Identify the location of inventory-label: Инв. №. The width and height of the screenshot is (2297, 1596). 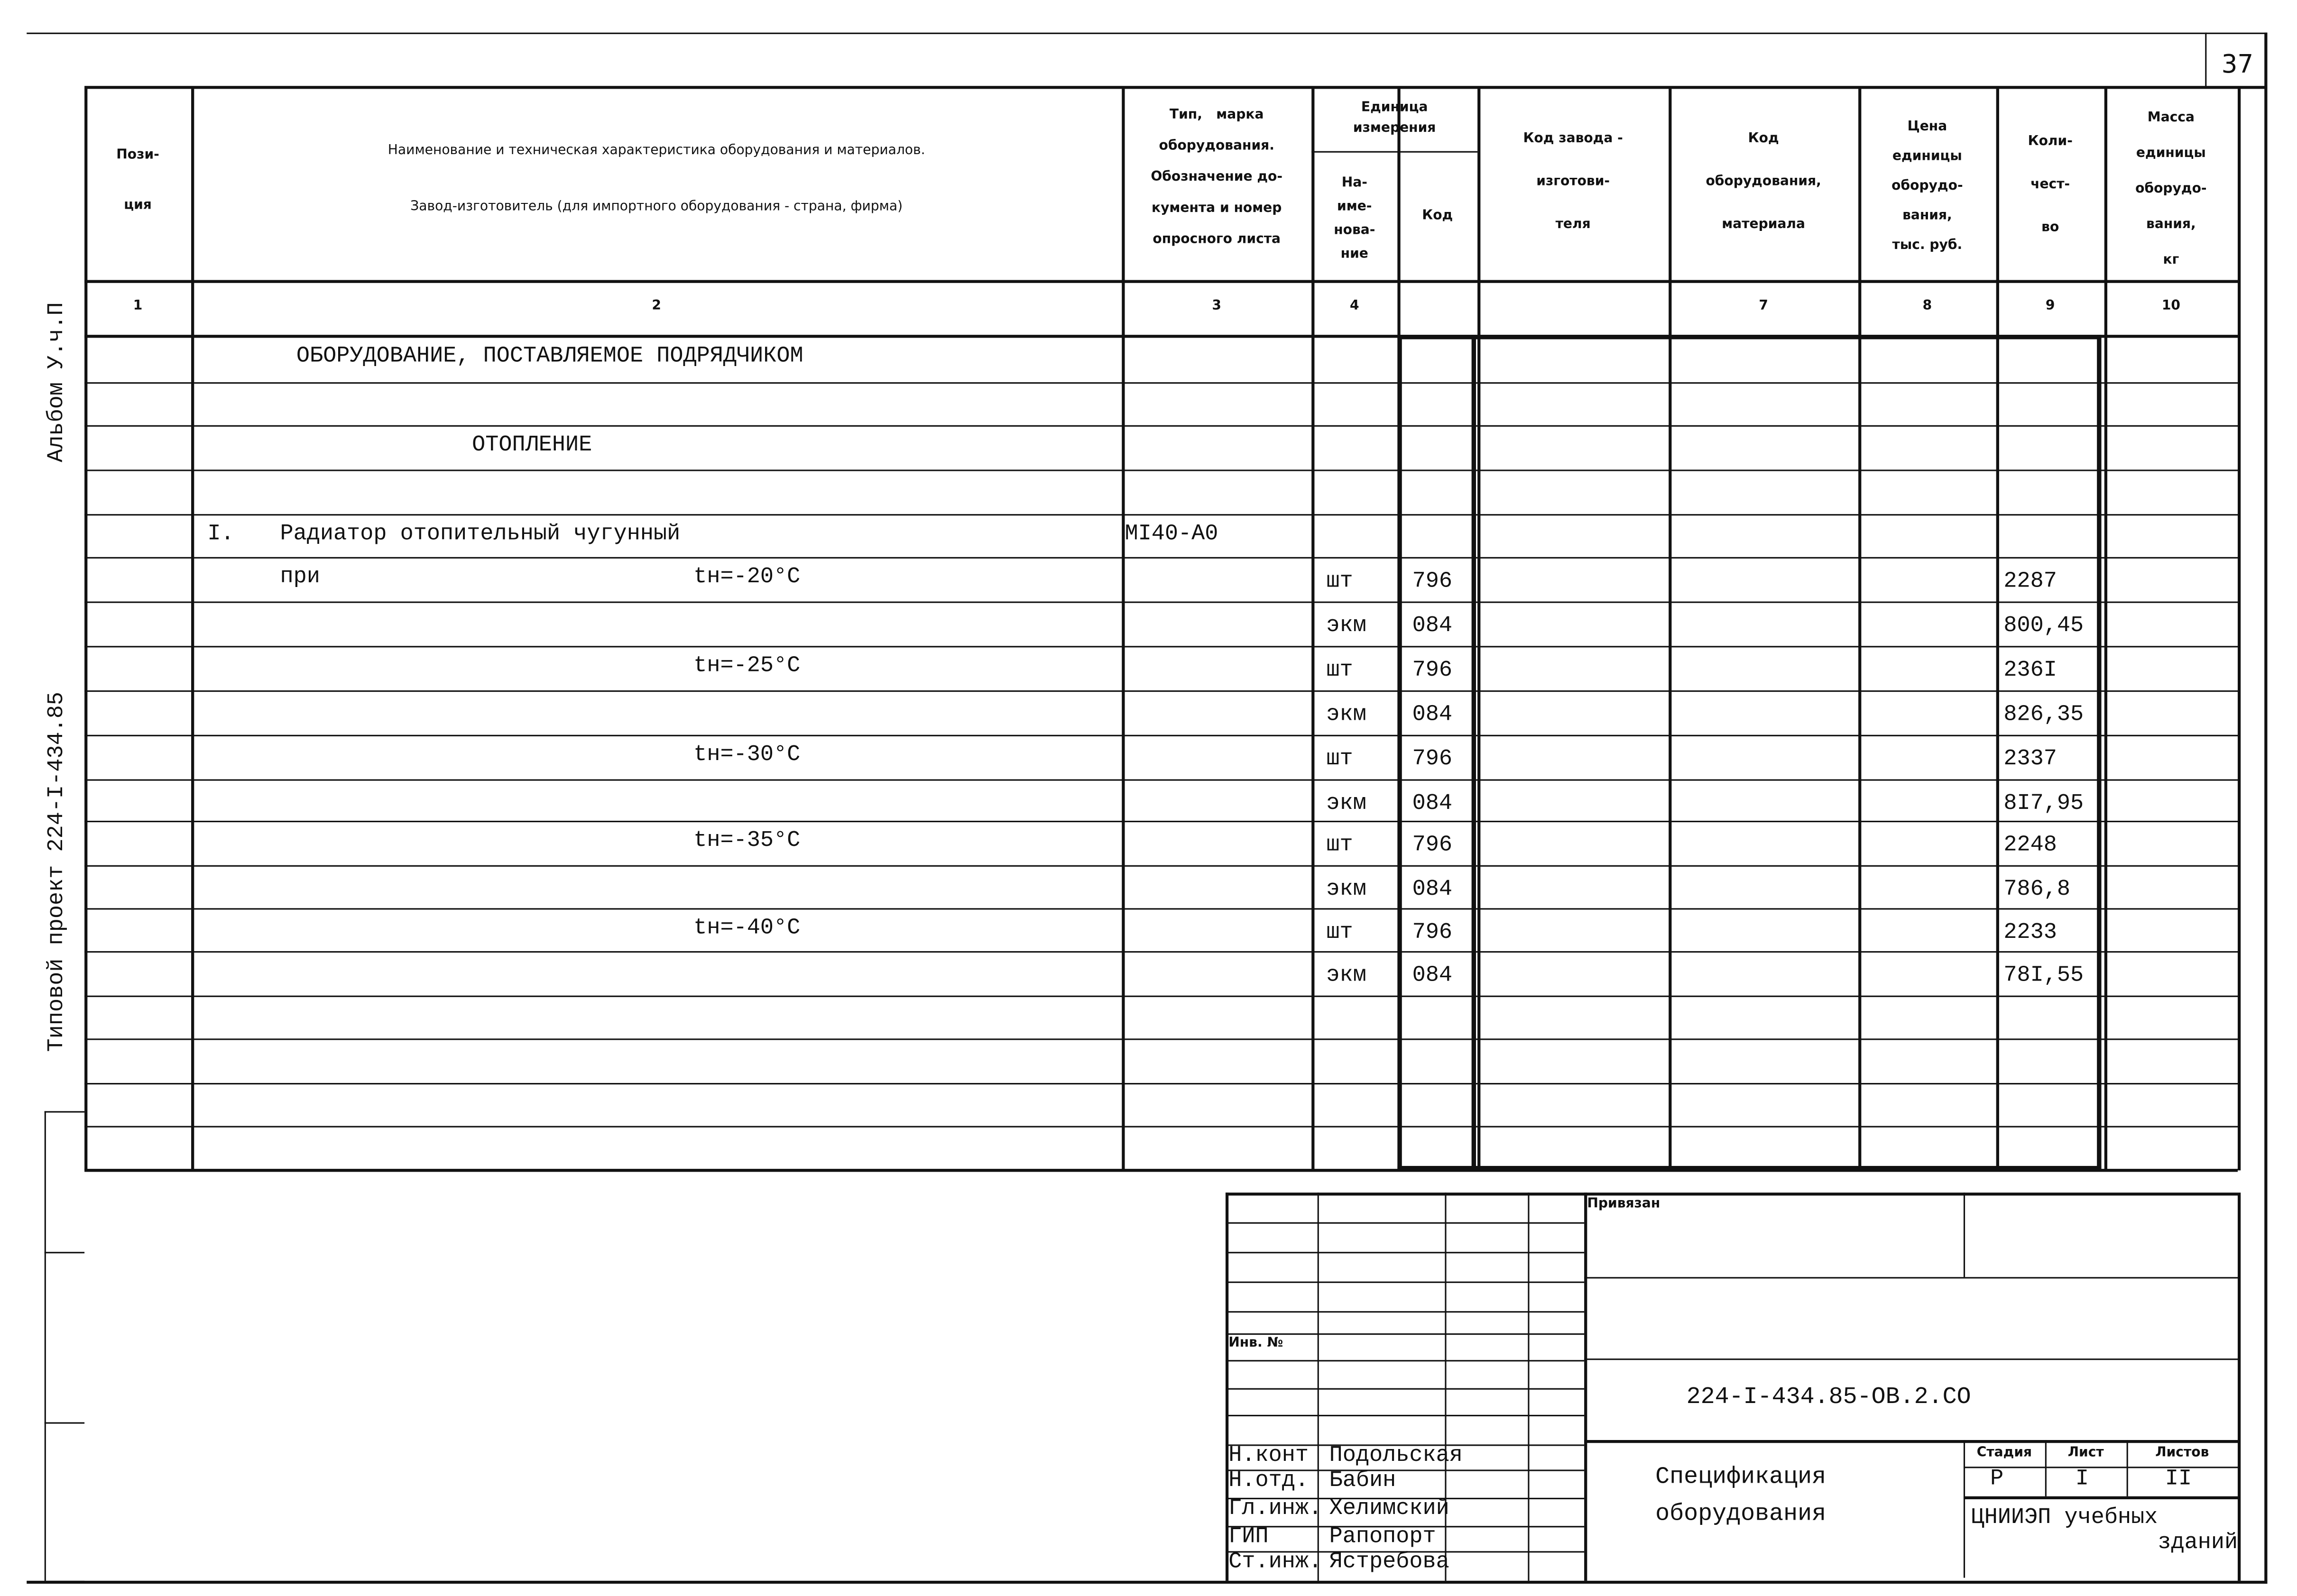
(1255, 1343).